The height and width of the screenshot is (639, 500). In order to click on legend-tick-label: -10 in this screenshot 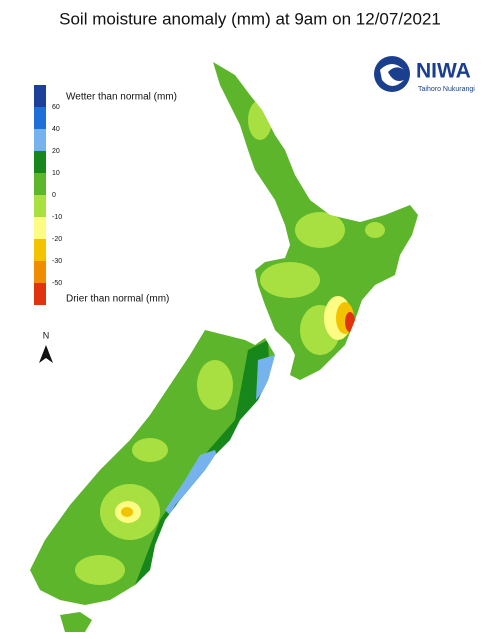, I will do `click(57, 217)`.